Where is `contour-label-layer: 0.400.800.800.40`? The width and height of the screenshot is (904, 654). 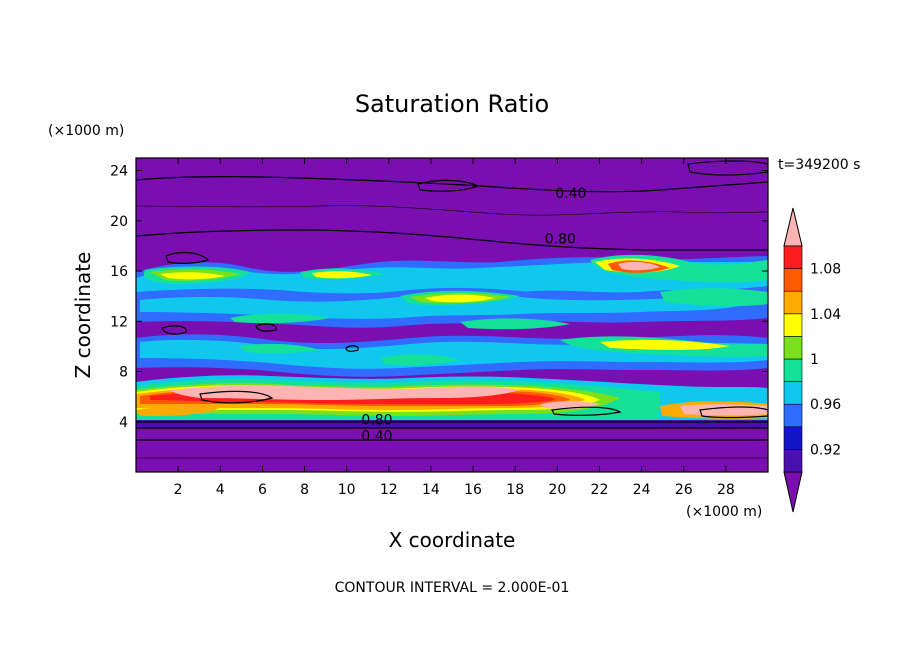
contour-label-layer: 0.400.800.800.40 is located at coordinates (473, 315).